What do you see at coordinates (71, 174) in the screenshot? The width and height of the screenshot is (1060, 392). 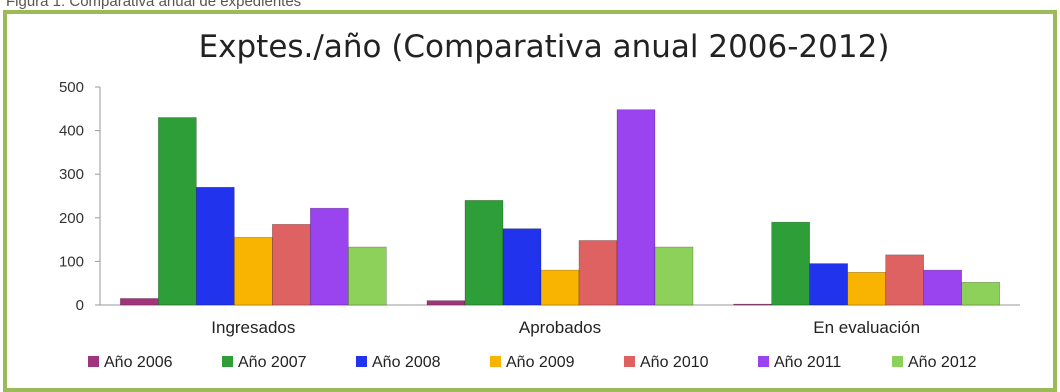 I see `y-tick-label: 300` at bounding box center [71, 174].